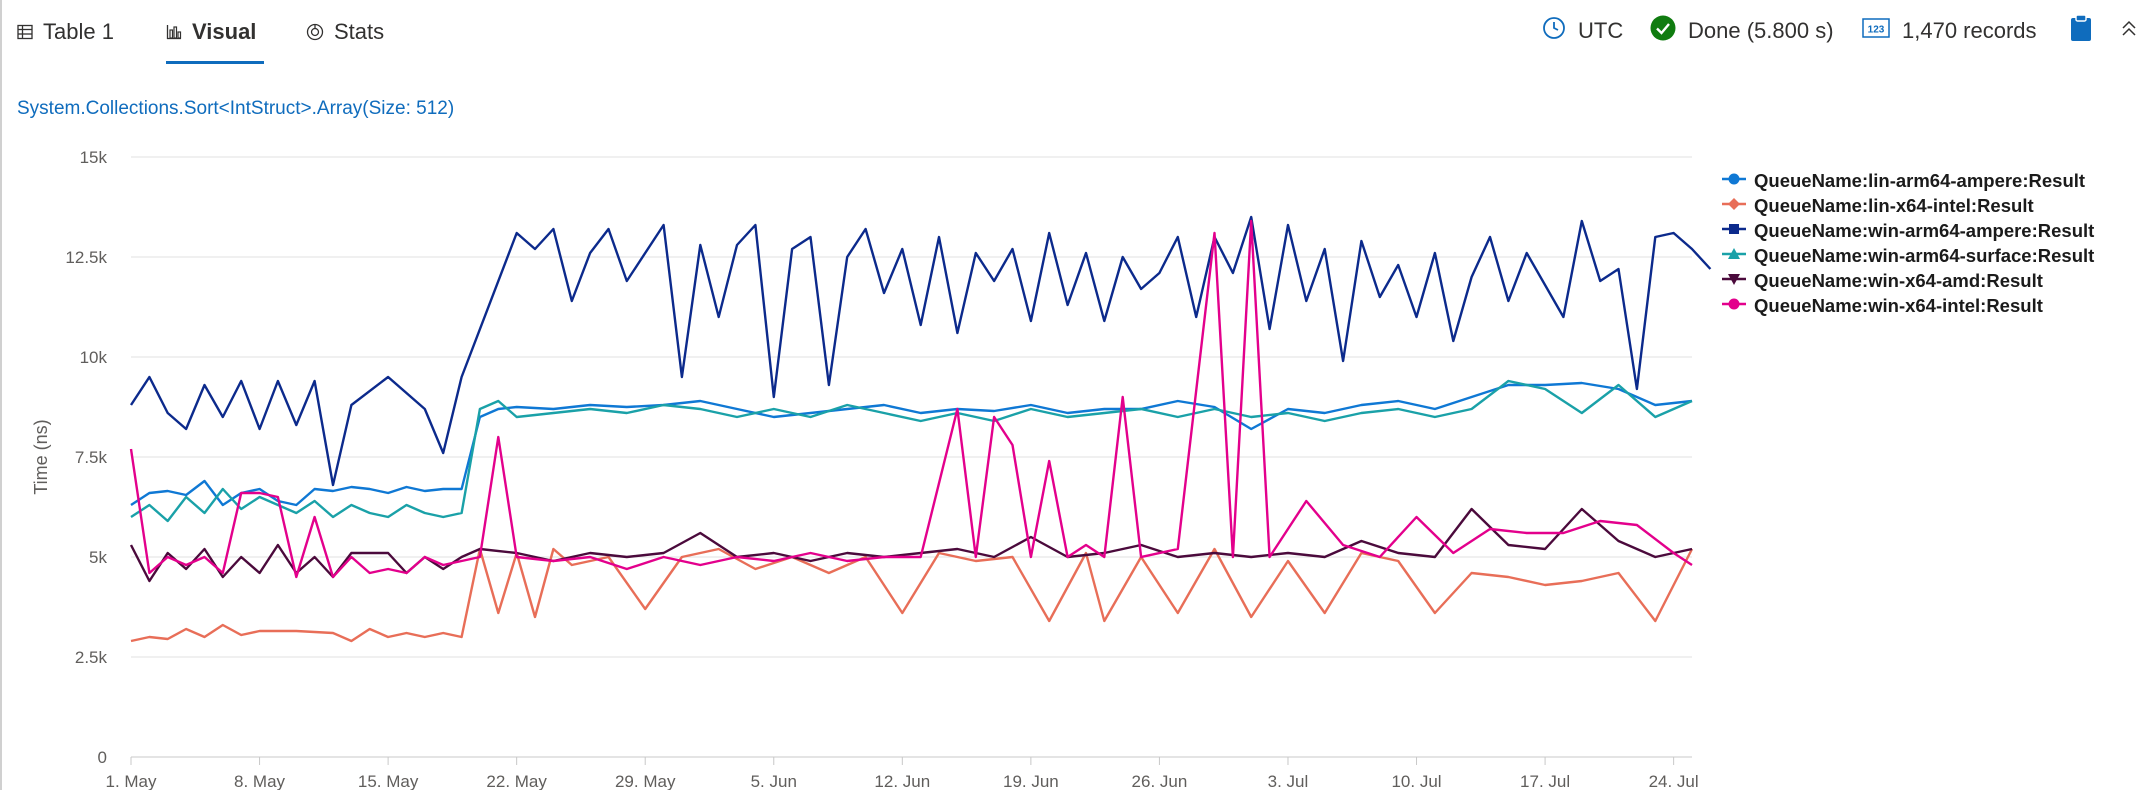 This screenshot has height=790, width=2146. Describe the element at coordinates (41, 456) in the screenshot. I see `y-axis-title: Time (ns)` at that location.